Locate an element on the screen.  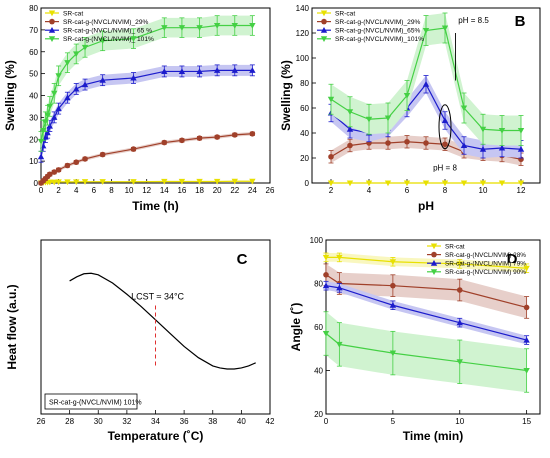
x-tick-label: 30 is located at coordinates (98, 421).